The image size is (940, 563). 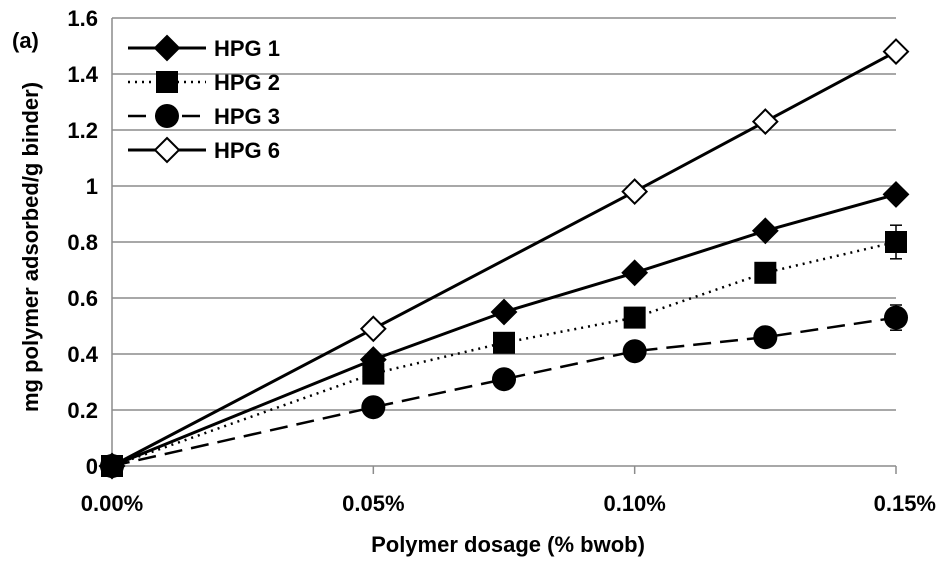 I want to click on legend-item: HPG 3, so click(x=204, y=116).